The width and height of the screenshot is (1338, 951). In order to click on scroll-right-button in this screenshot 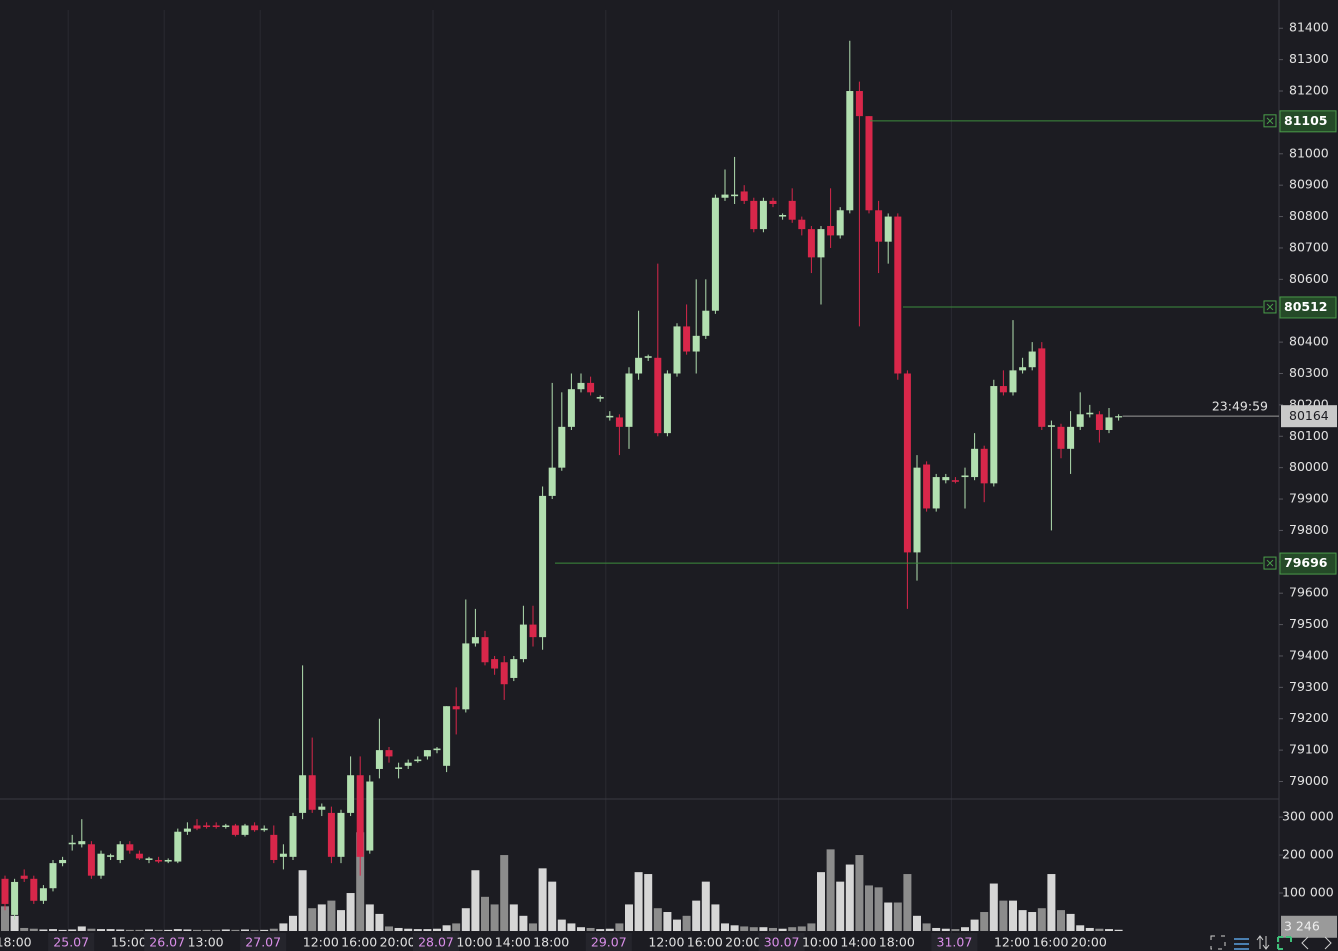, I will do `click(1328, 943)`.